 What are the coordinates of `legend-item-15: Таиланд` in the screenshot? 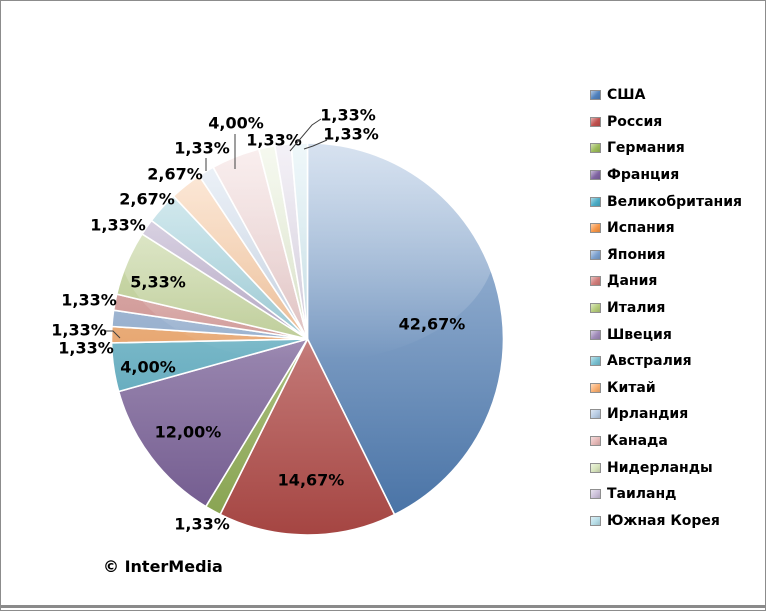 It's located at (666, 494).